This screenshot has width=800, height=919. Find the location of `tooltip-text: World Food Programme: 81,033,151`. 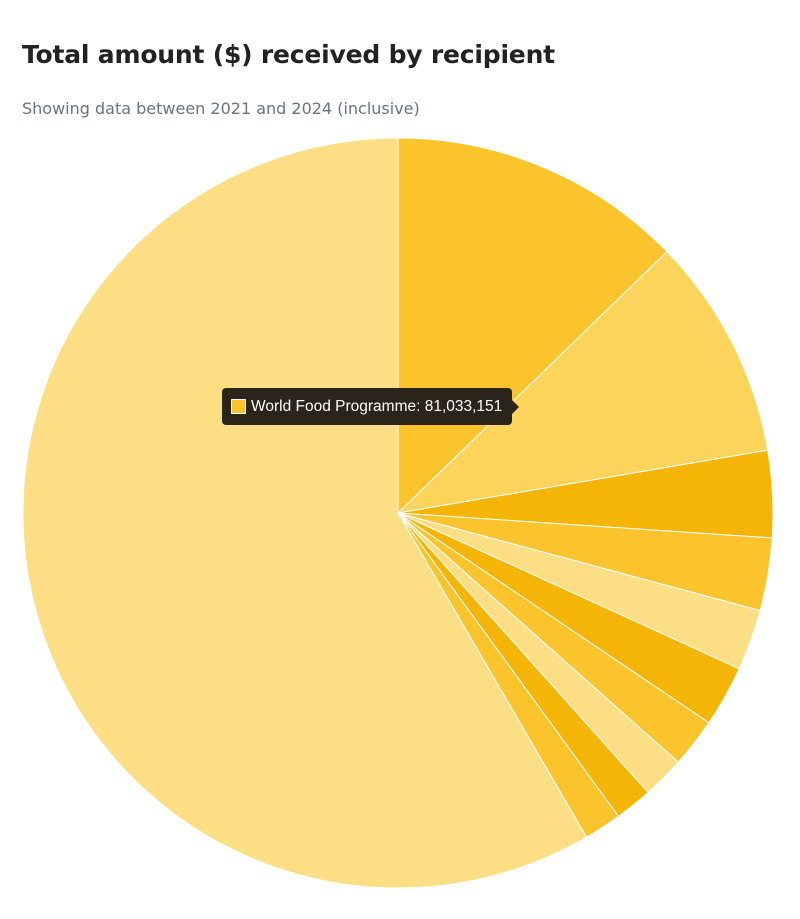

tooltip-text: World Food Programme: 81,033,151 is located at coordinates (377, 406).